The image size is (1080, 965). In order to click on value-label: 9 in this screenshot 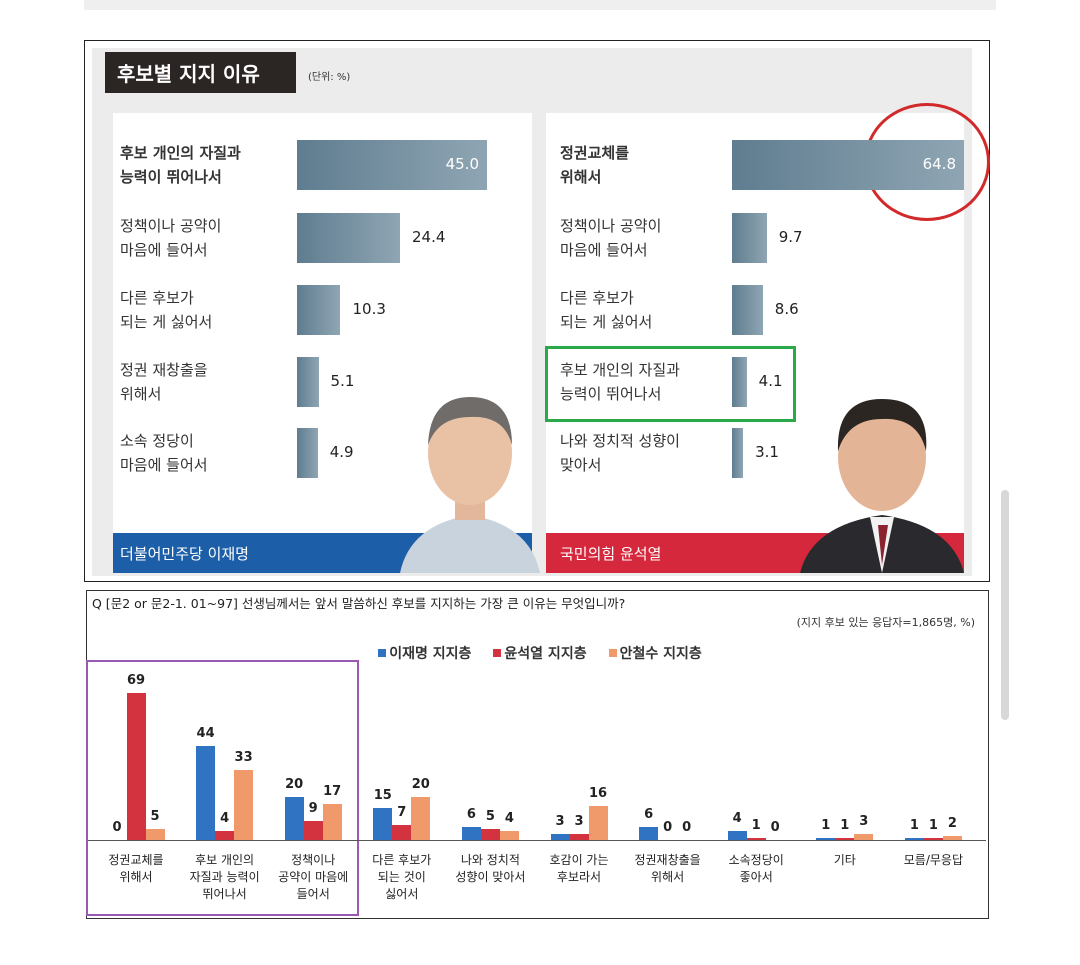, I will do `click(313, 808)`.